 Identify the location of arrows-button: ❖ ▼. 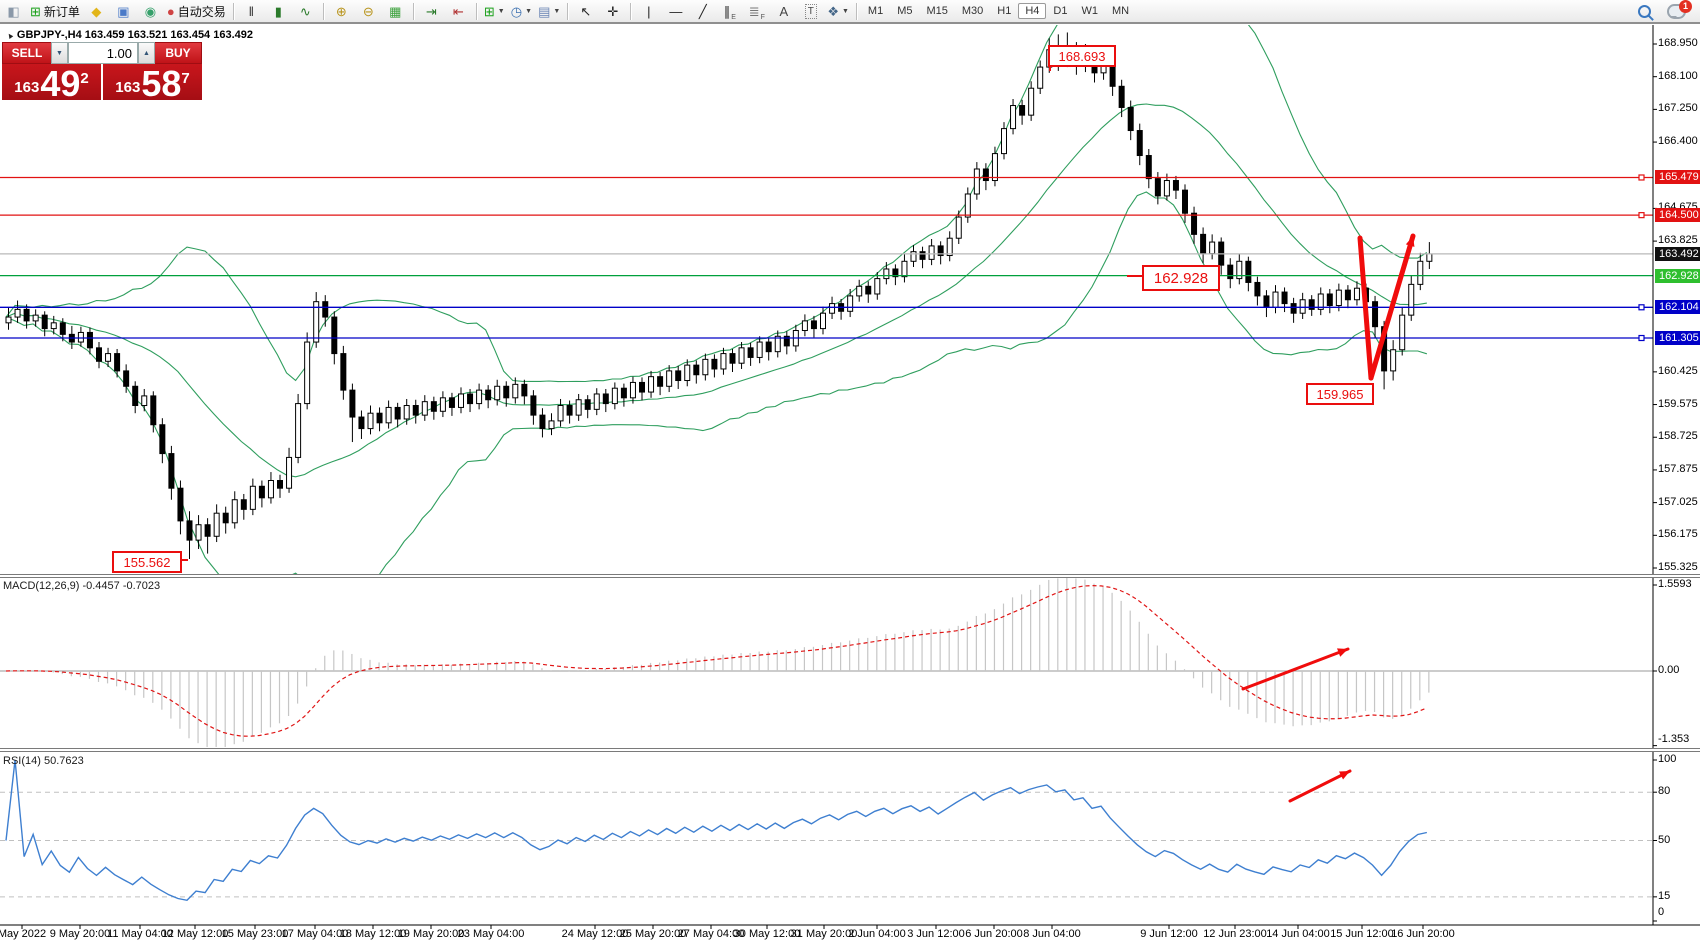
(838, 11).